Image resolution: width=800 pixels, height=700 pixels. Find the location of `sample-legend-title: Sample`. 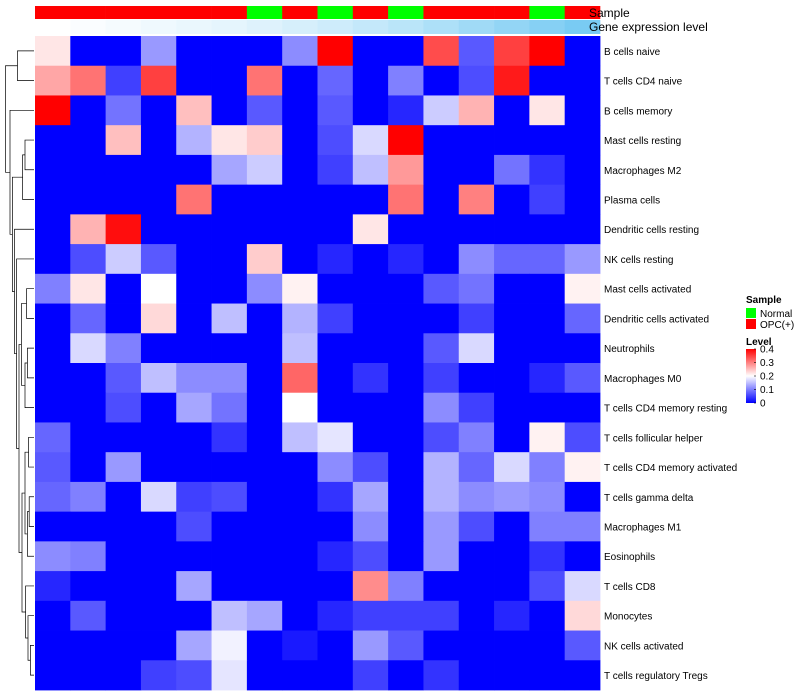

sample-legend-title: Sample is located at coordinates (764, 300).